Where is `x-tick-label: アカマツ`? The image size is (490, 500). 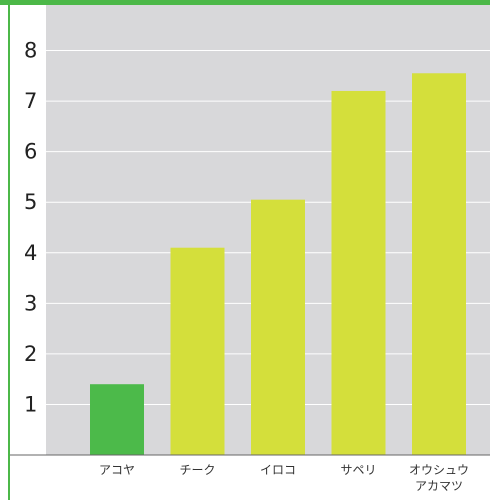
x-tick-label: アカマツ is located at coordinates (439, 486).